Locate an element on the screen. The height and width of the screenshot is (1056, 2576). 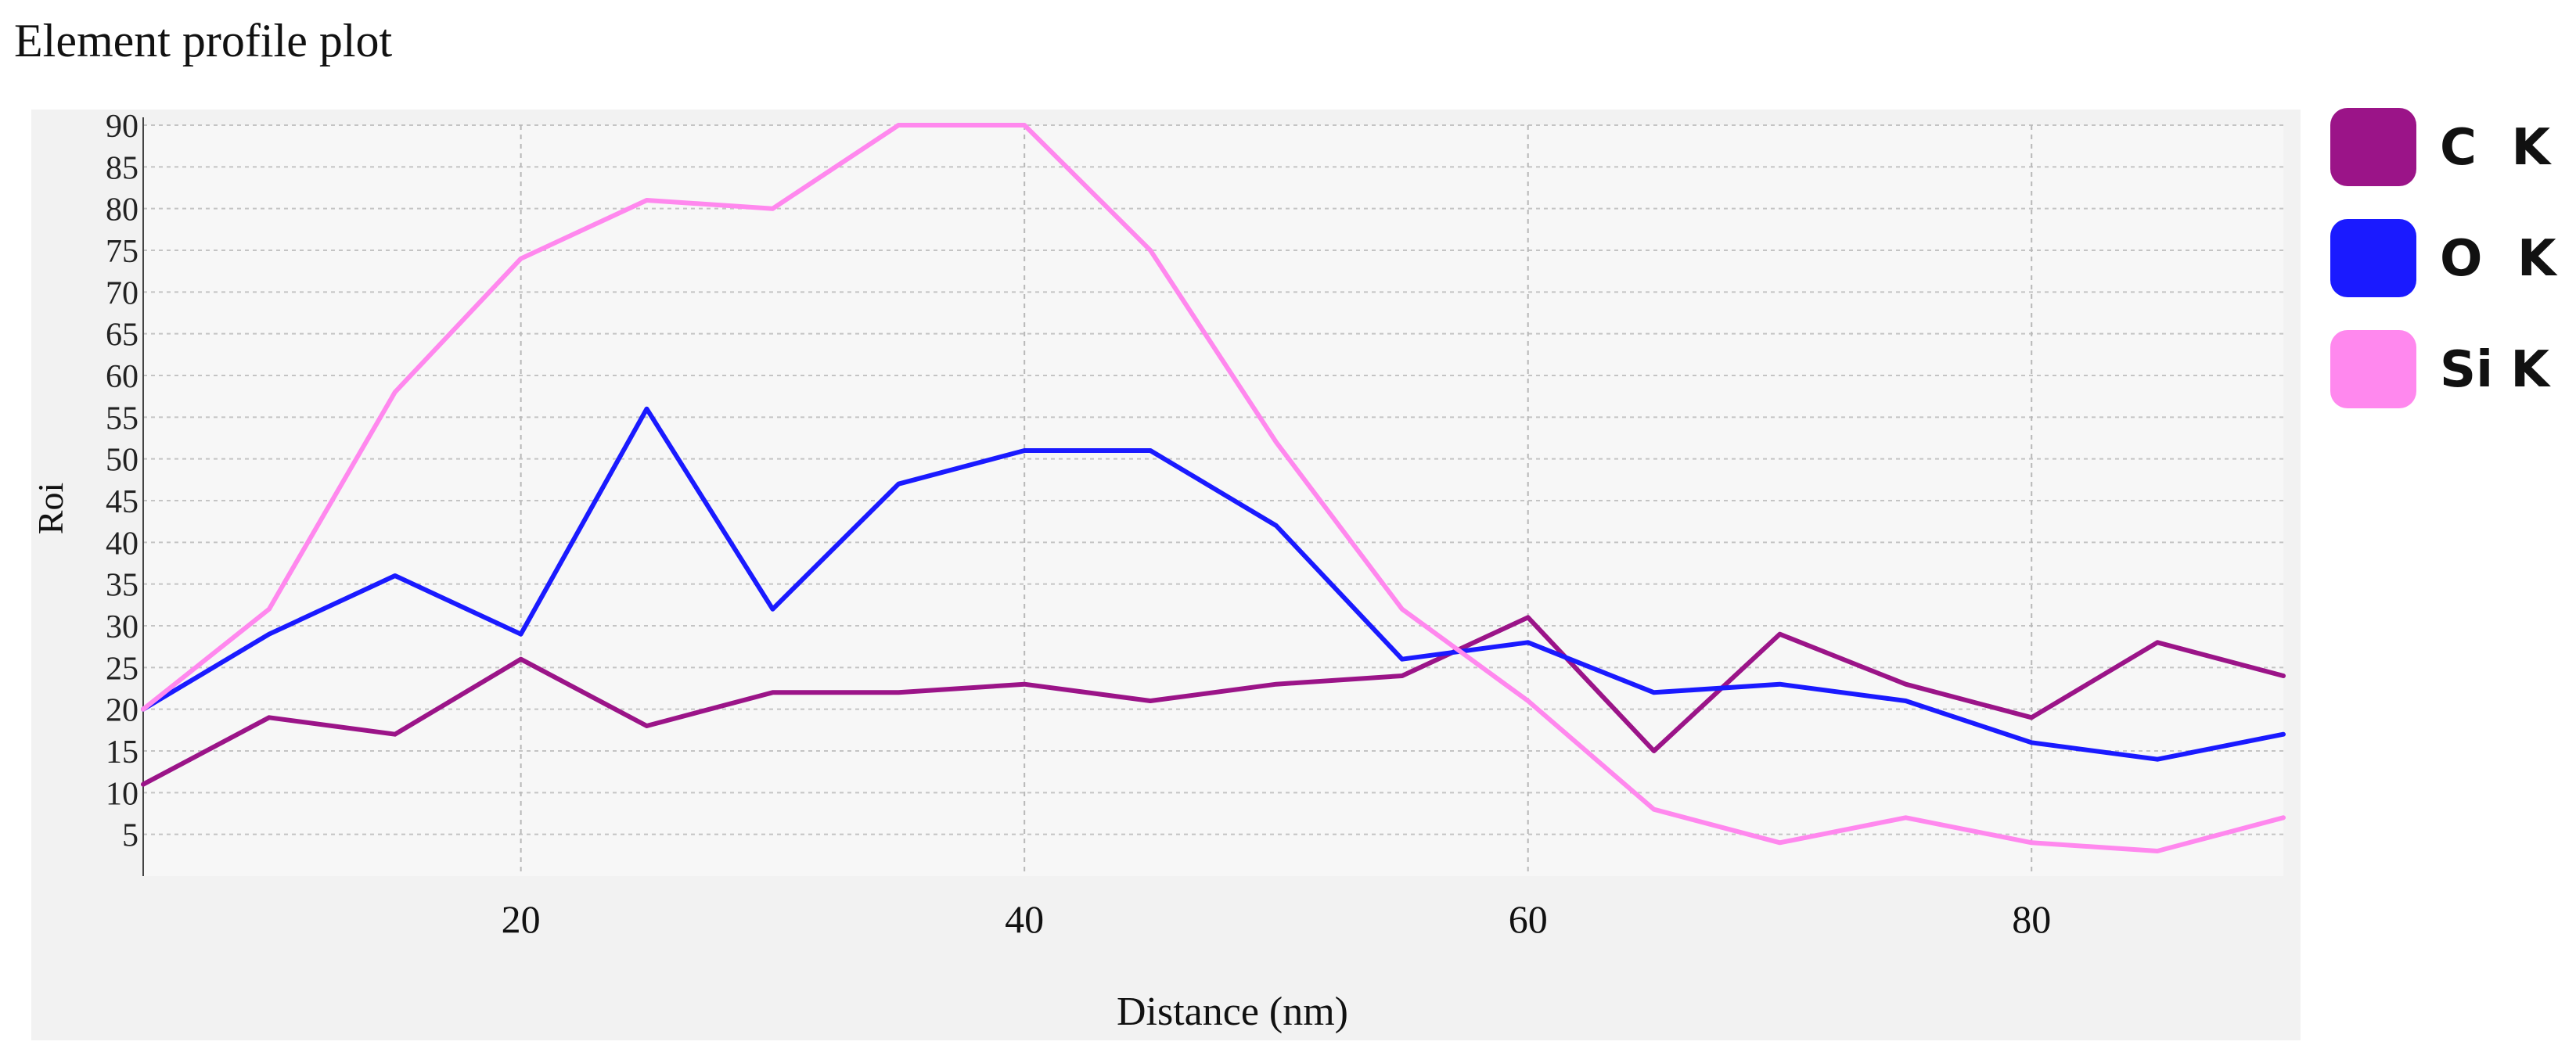
y-tick-label: 35 is located at coordinates (122, 586).